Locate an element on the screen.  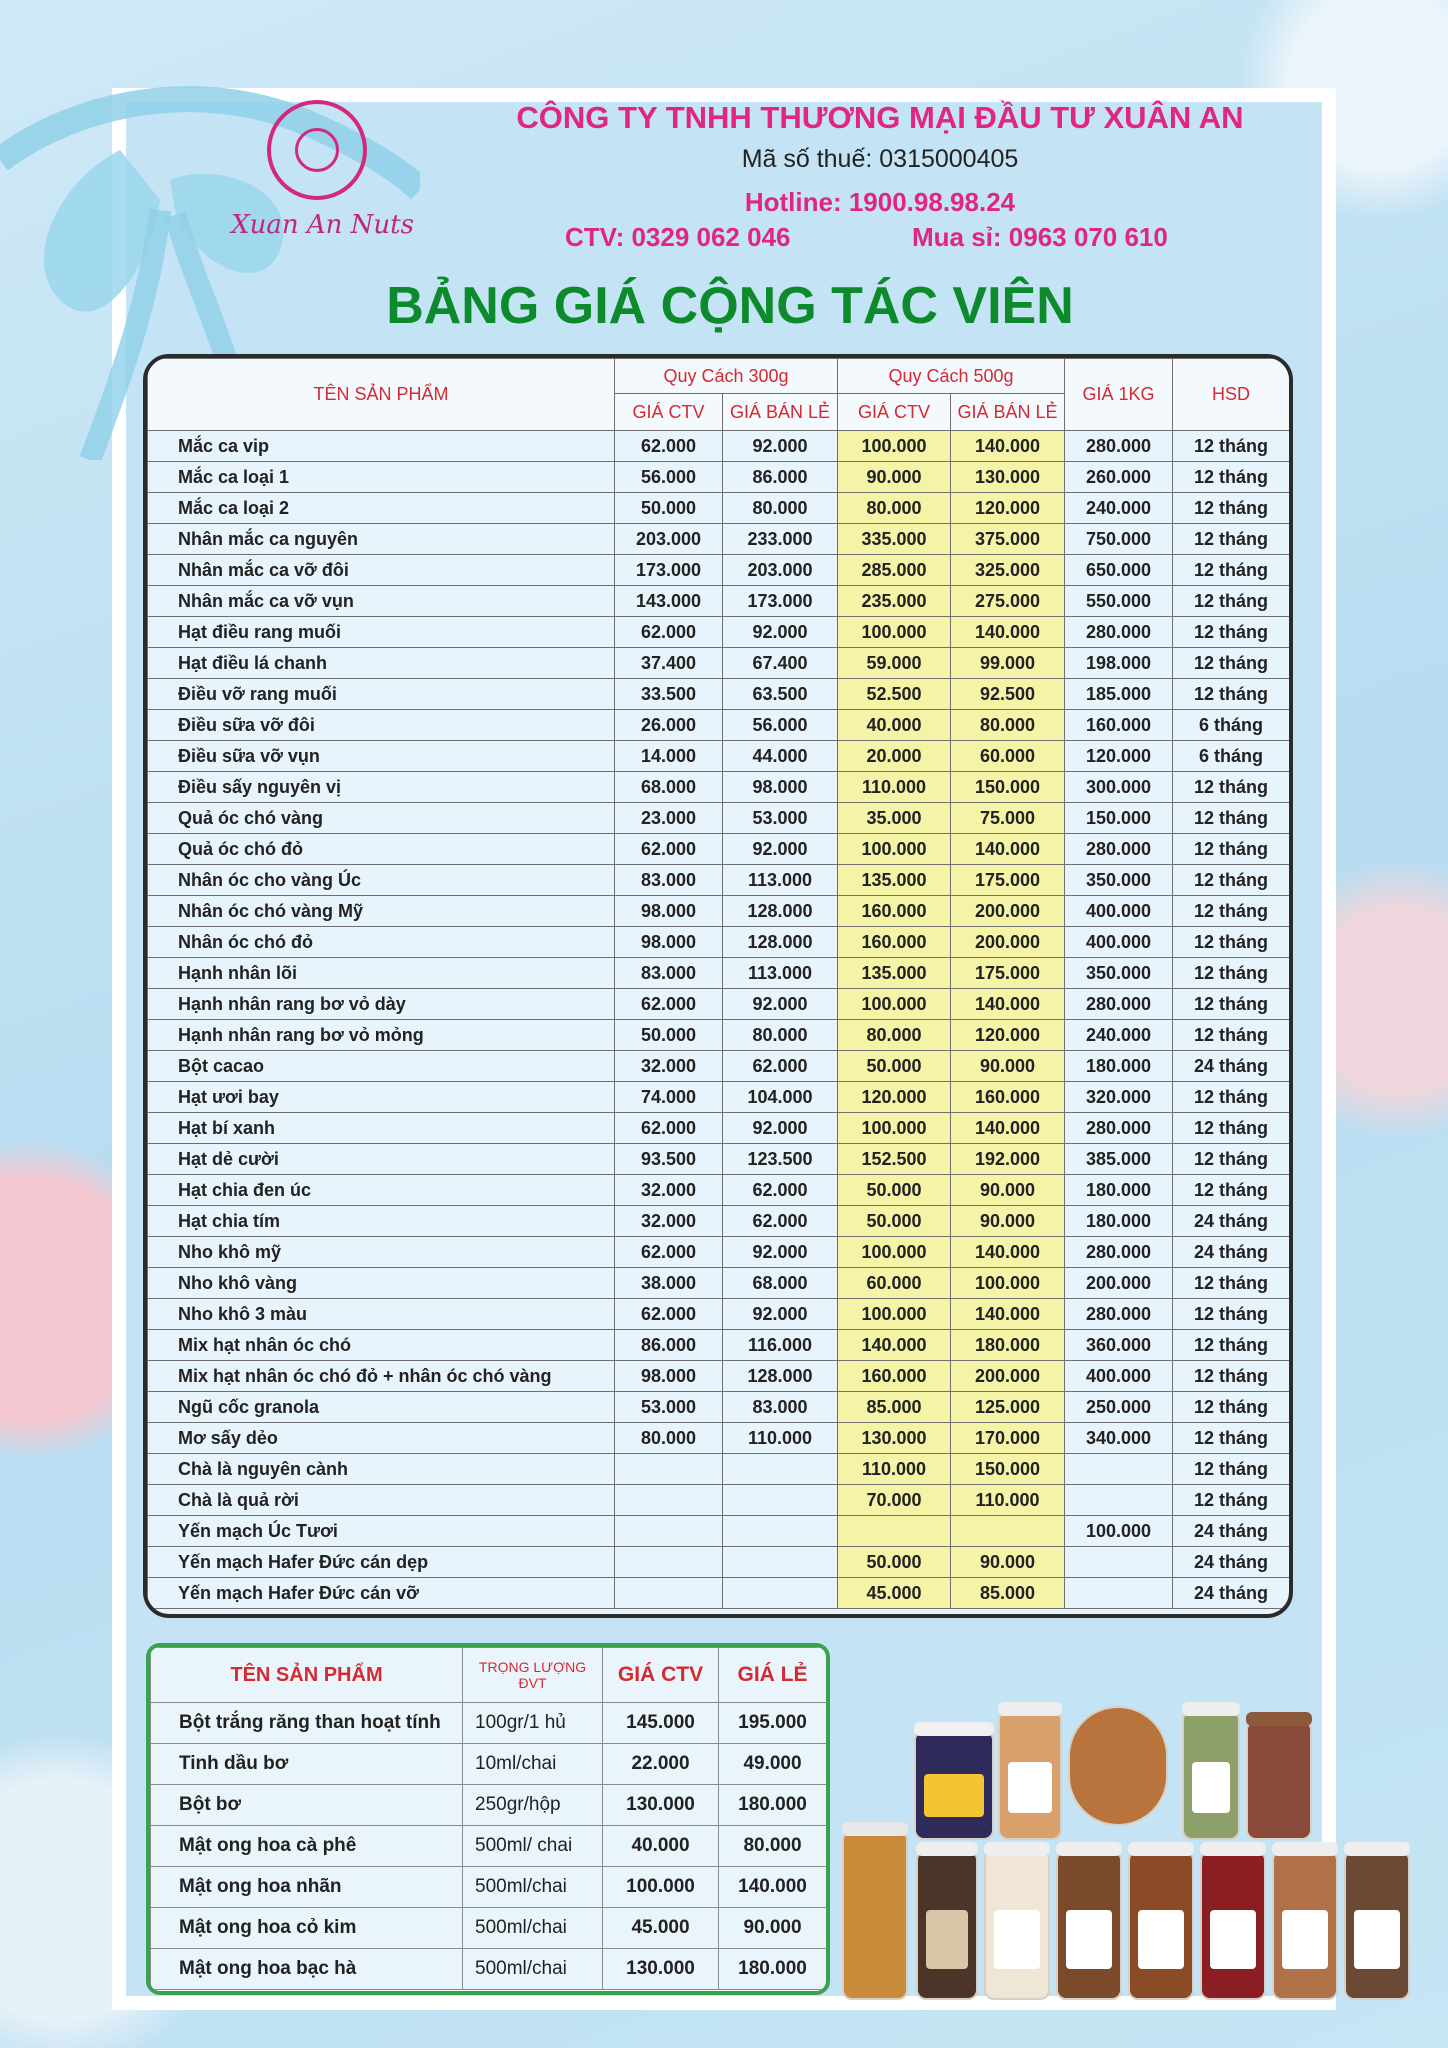
retail-500-cell: 170.000 is located at coordinates (1008, 1438).